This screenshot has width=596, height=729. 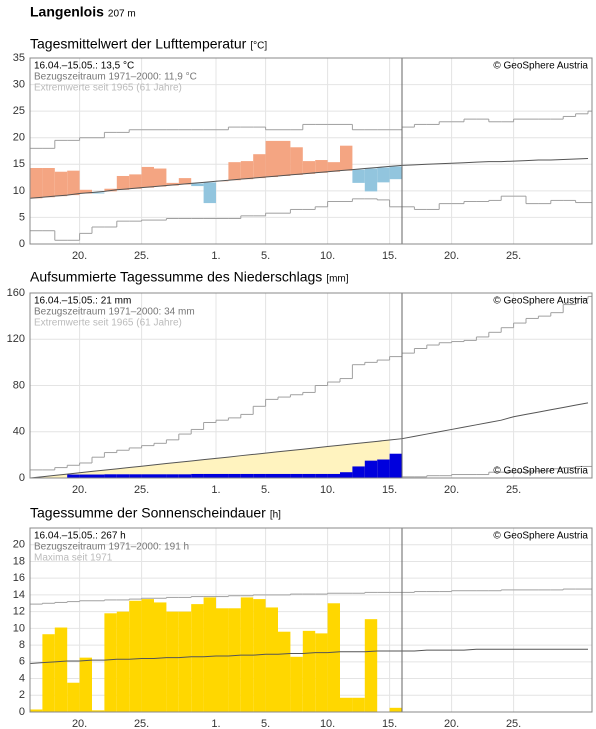 I want to click on y-tick-label: 8, so click(x=22, y=645).